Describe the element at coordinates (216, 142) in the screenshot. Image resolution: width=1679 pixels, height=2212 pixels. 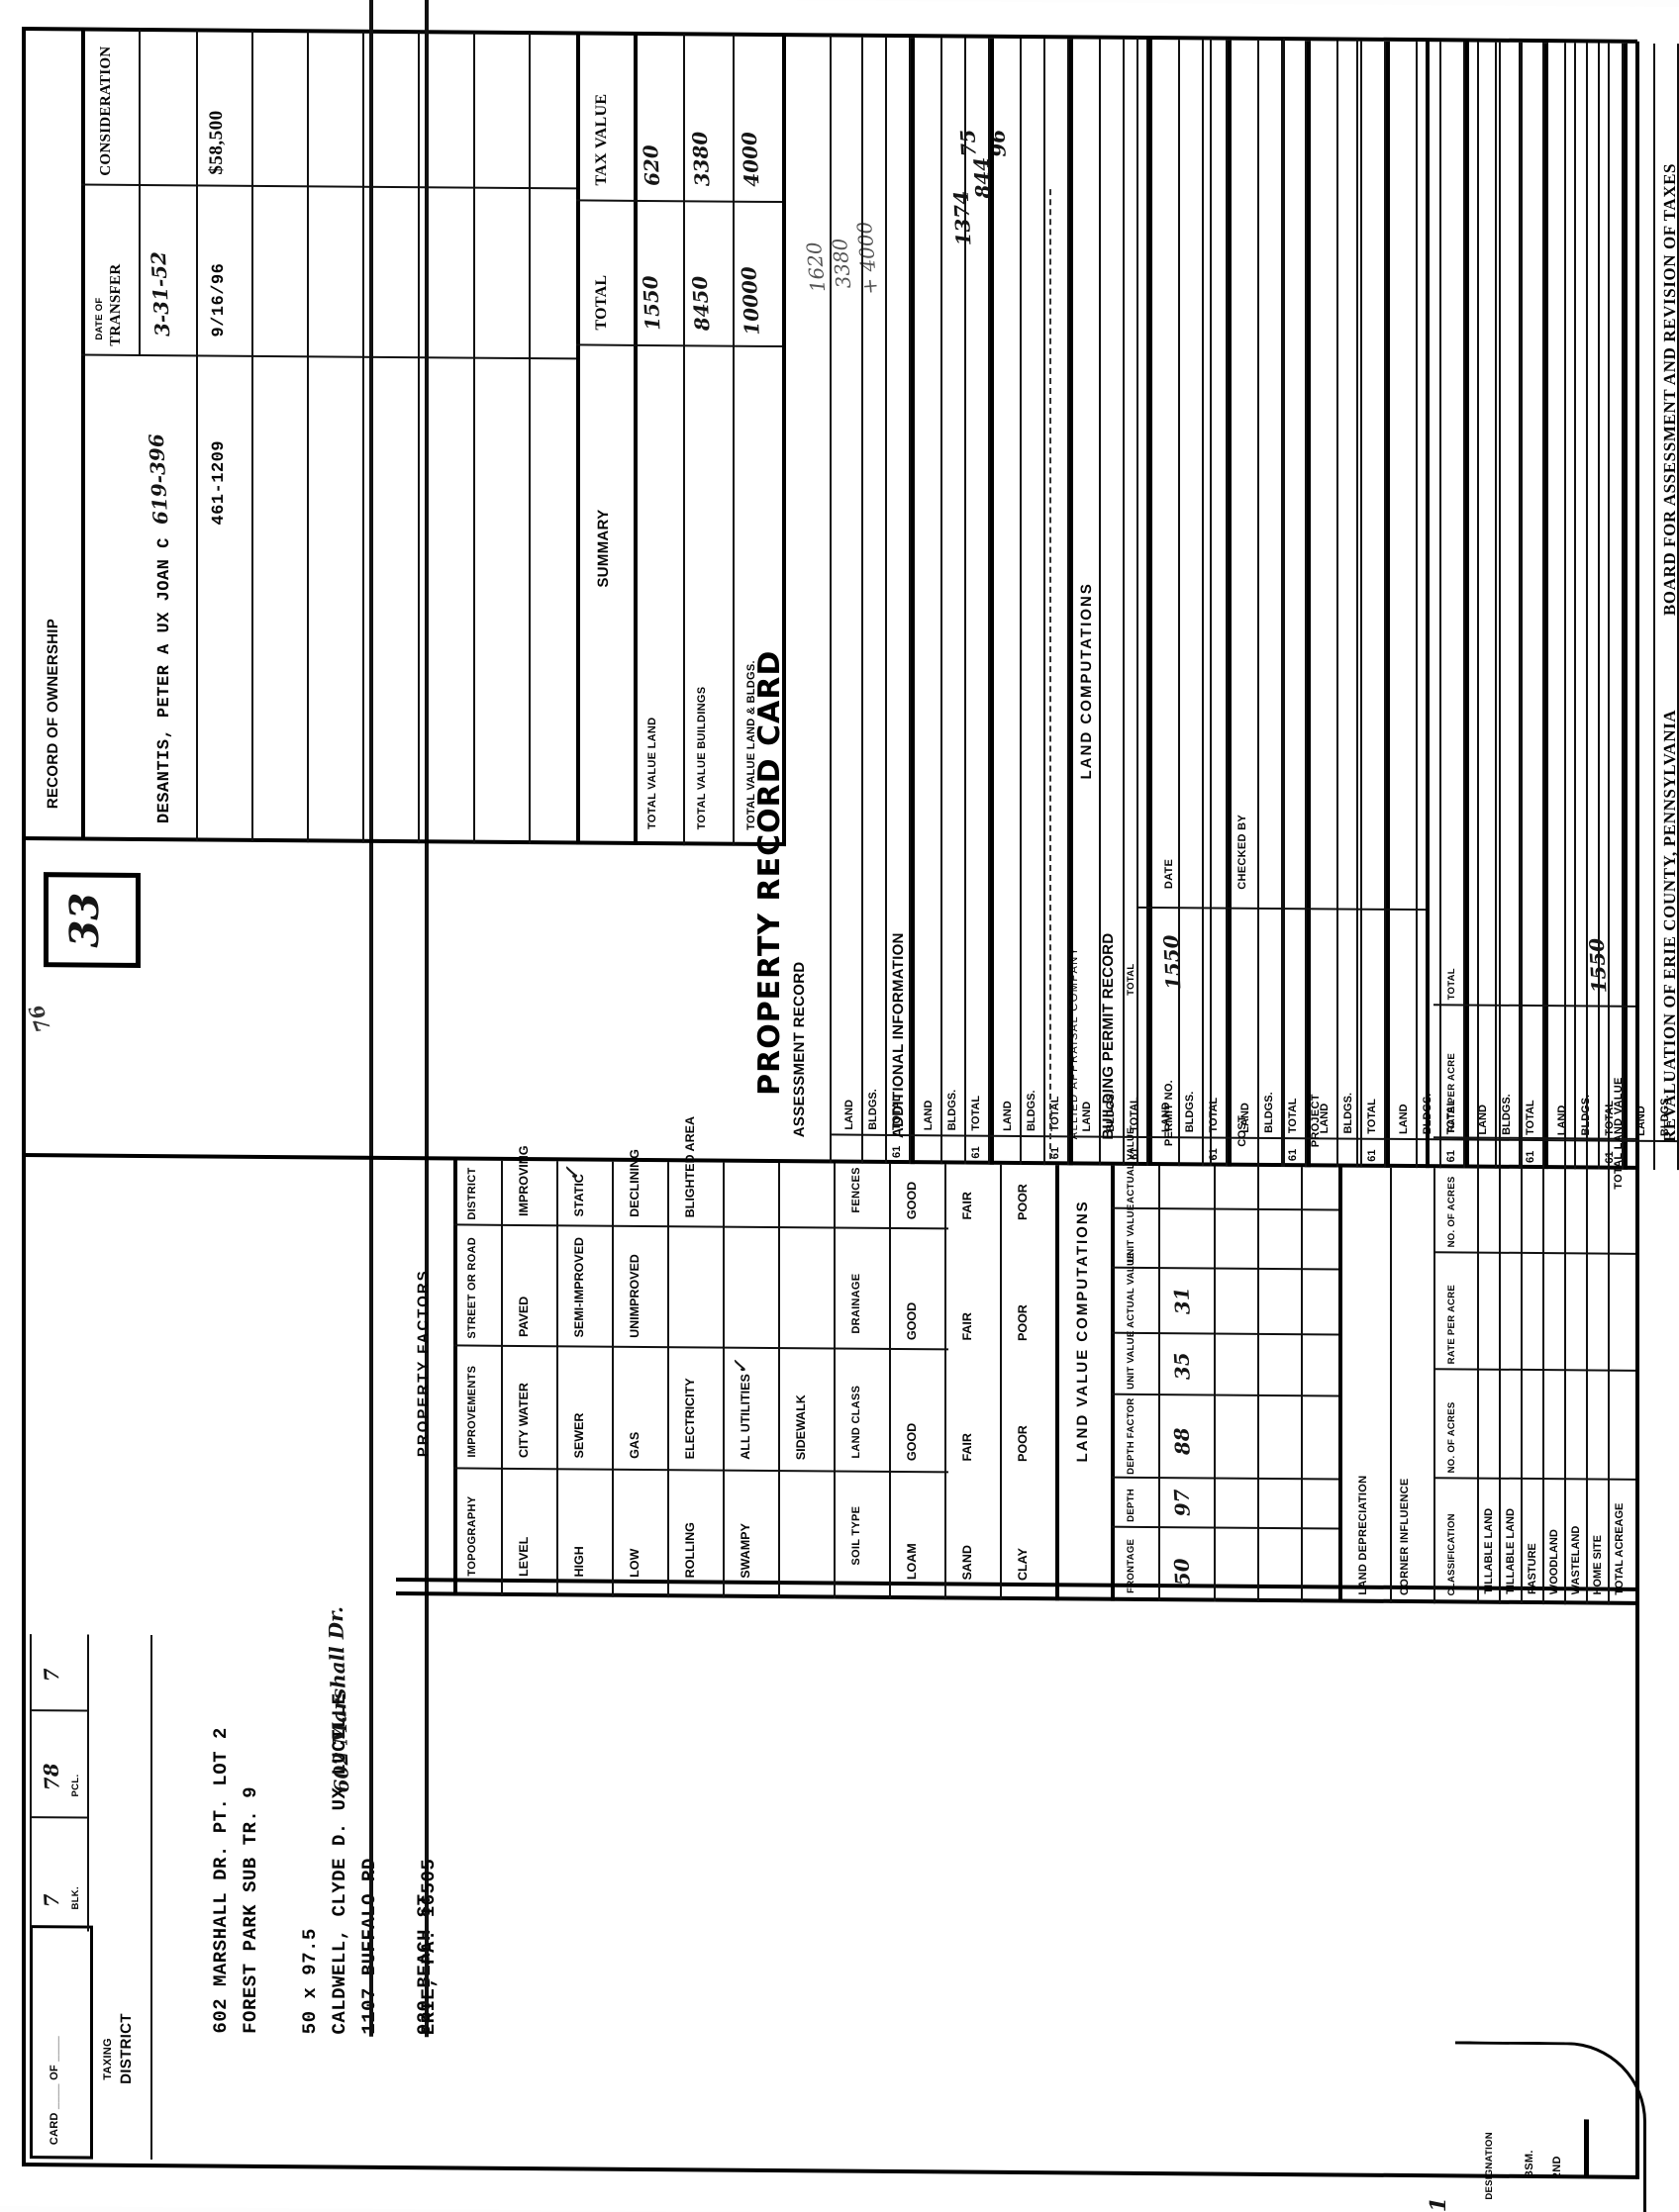
I see `owner-row-2-consideration: $58,500` at that location.